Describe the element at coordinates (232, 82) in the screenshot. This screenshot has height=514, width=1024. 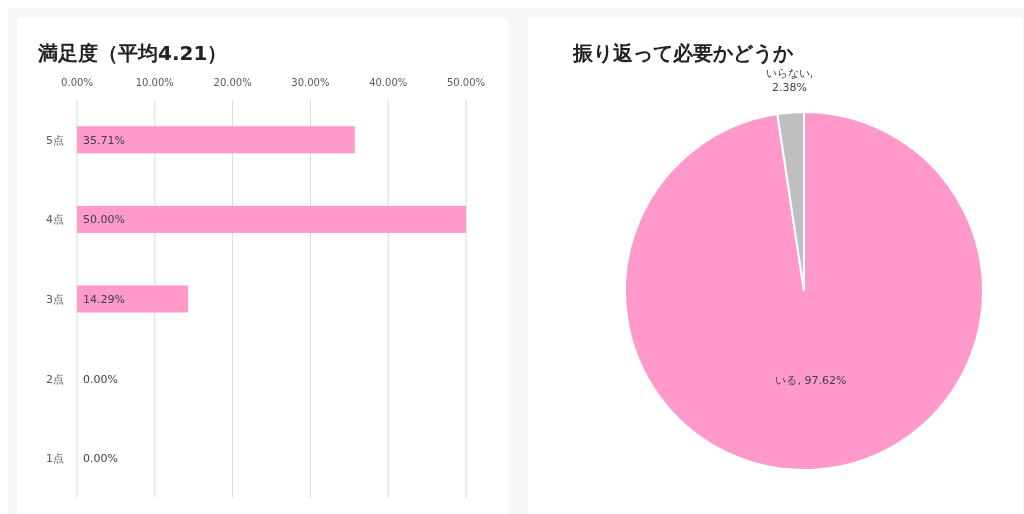
I see `x-tick-label: 20.00%` at that location.